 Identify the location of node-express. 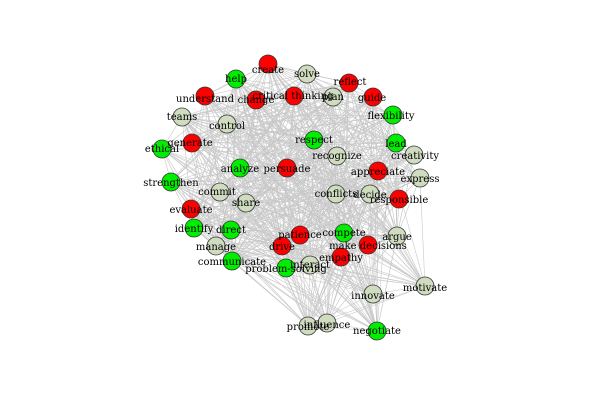
(420, 178).